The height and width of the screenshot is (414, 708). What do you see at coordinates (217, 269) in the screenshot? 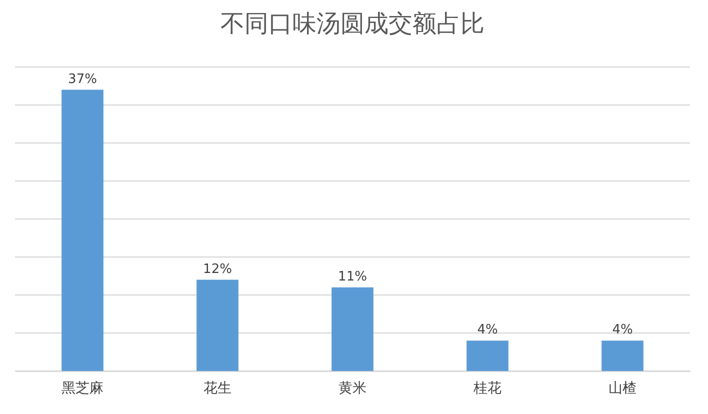
I see `data-label: 12%` at bounding box center [217, 269].